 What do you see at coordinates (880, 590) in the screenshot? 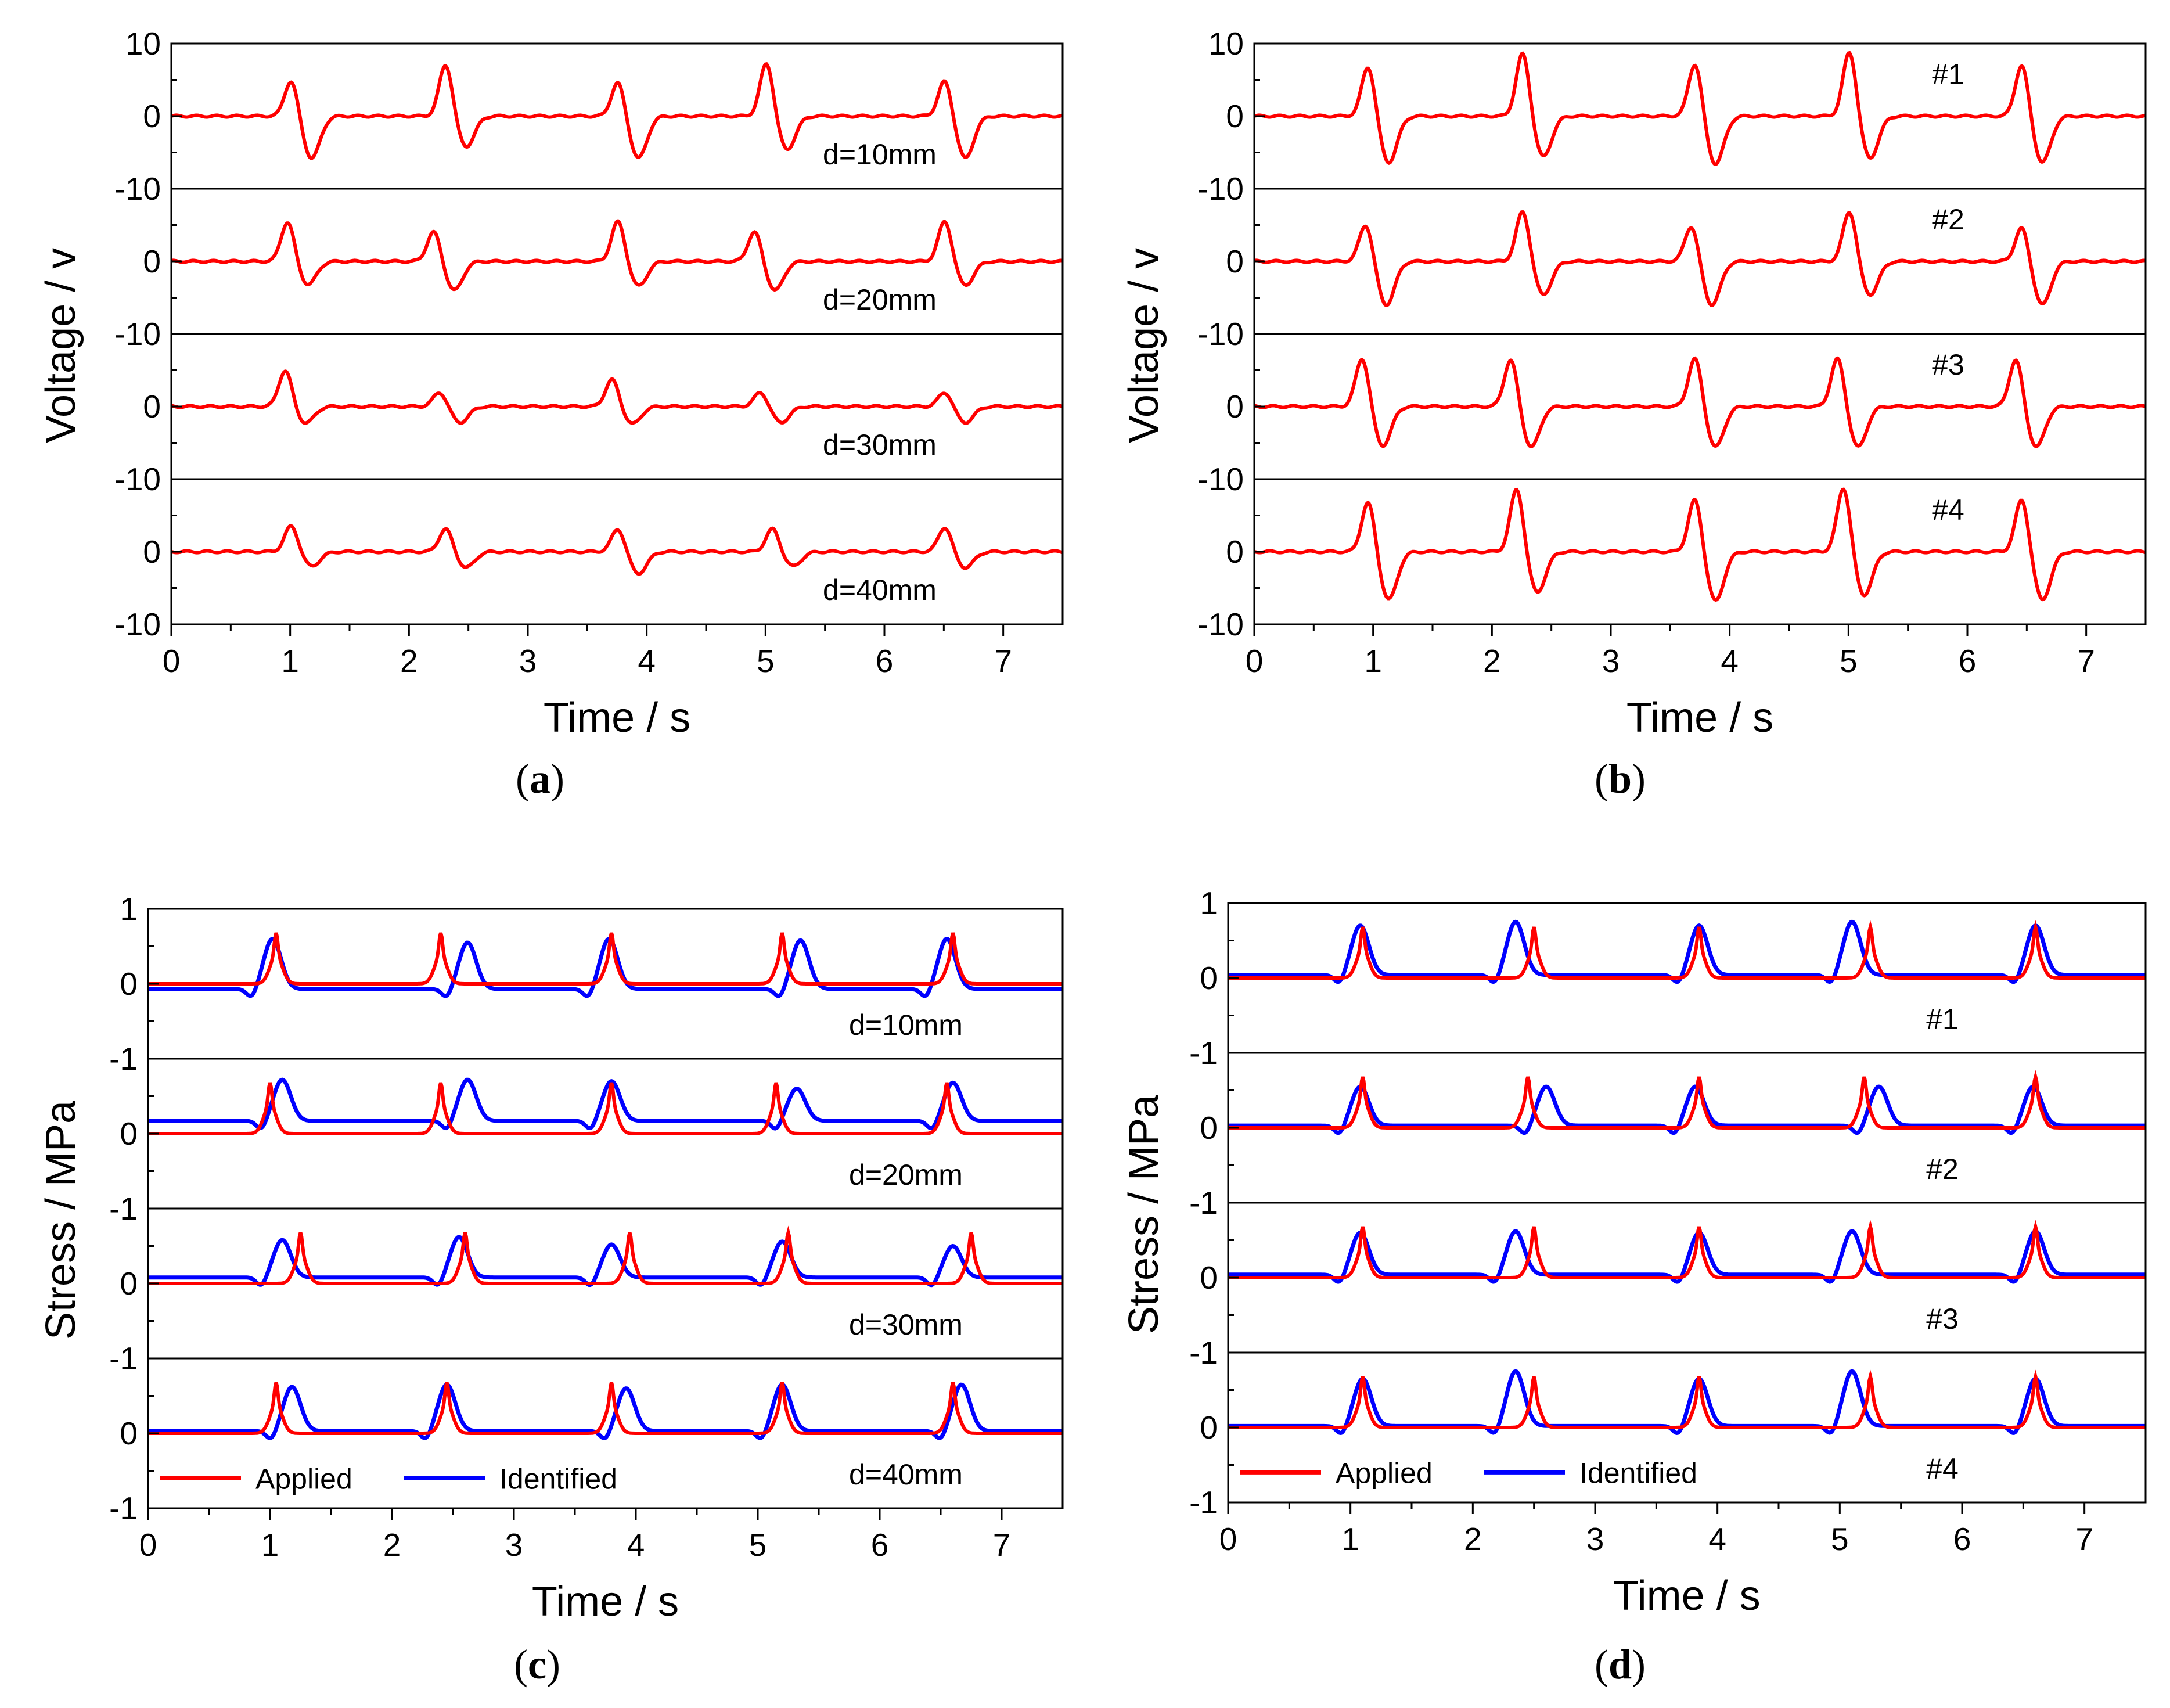
I see `subplot-annotation: d=40mm` at bounding box center [880, 590].